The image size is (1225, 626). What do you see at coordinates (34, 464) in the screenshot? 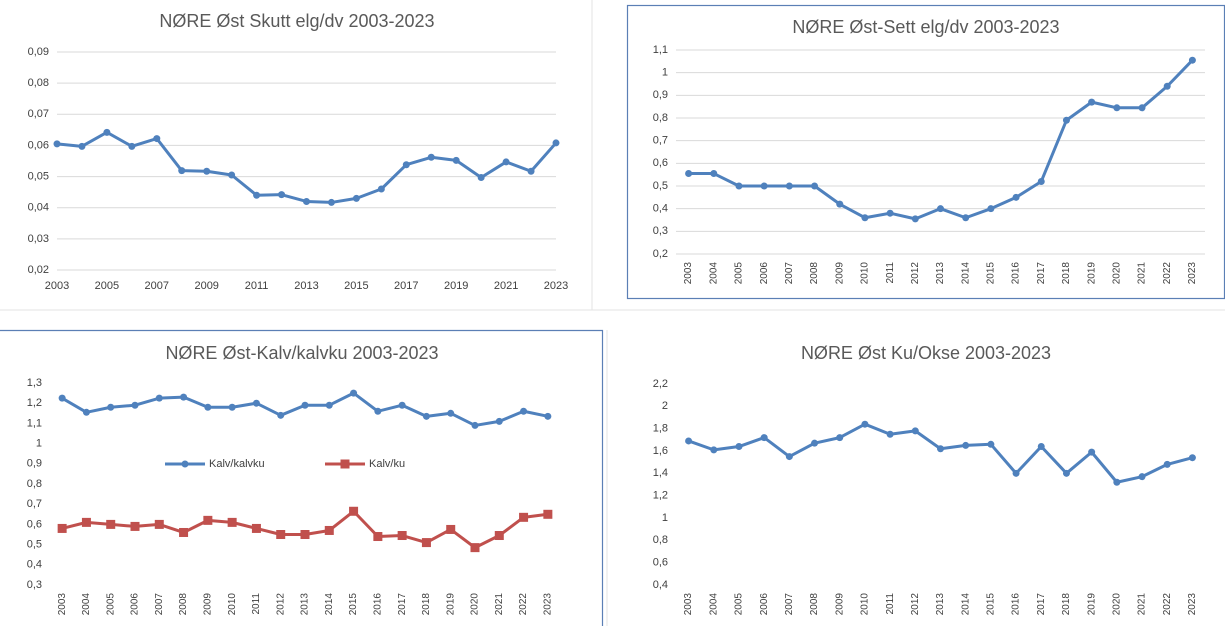
I see `y-tick-label: 0,9` at bounding box center [34, 464].